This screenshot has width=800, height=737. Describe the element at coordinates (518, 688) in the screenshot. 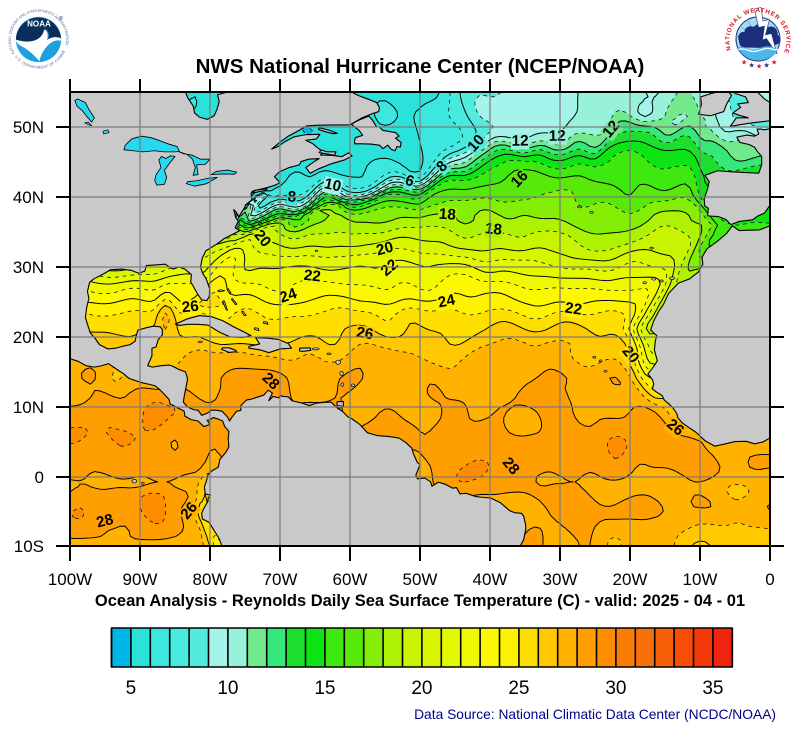

I see `svg-text: 25` at that location.